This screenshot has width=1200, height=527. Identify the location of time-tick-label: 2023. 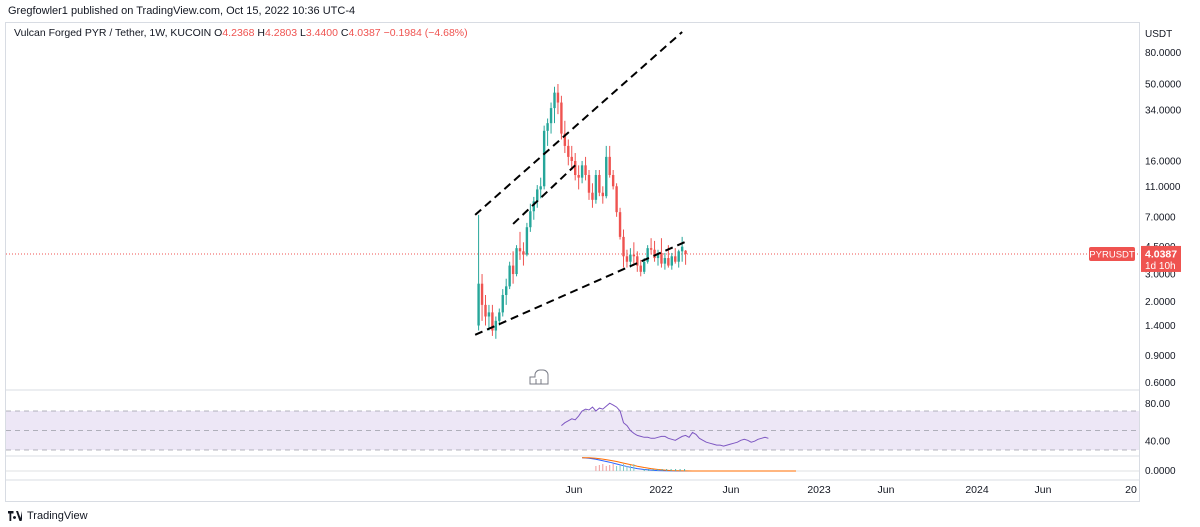
(819, 490).